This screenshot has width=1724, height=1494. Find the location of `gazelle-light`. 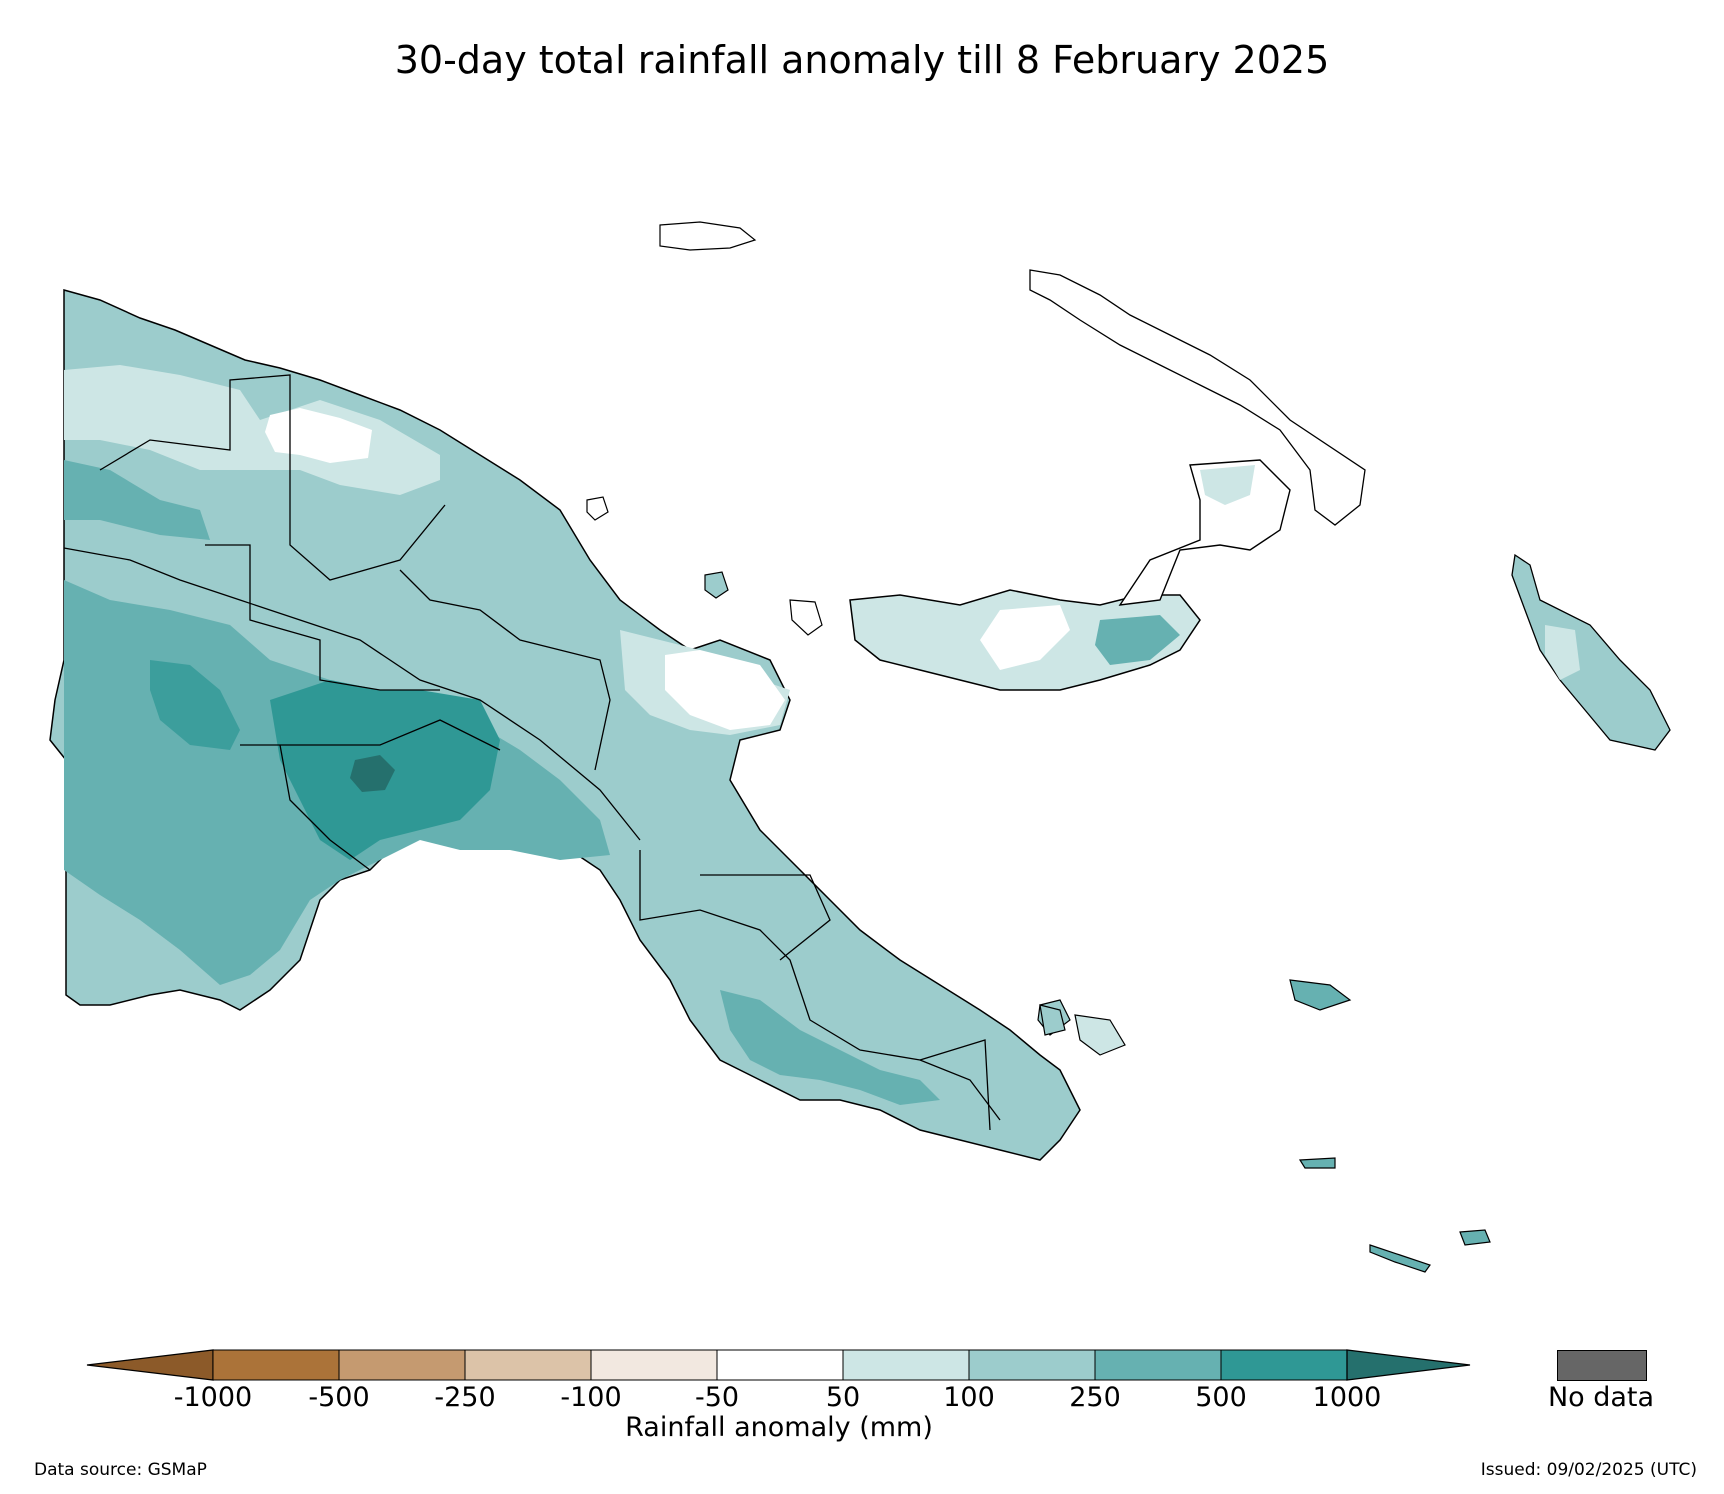

gazelle-light is located at coordinates (1227, 485).